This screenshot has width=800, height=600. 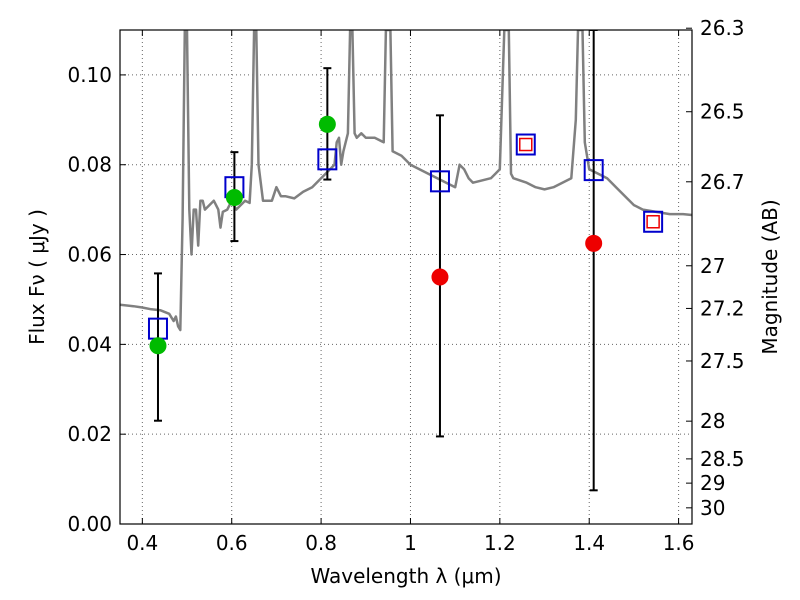 I want to click on y-axis-right-label: Magnitude (AB), so click(x=770, y=276).